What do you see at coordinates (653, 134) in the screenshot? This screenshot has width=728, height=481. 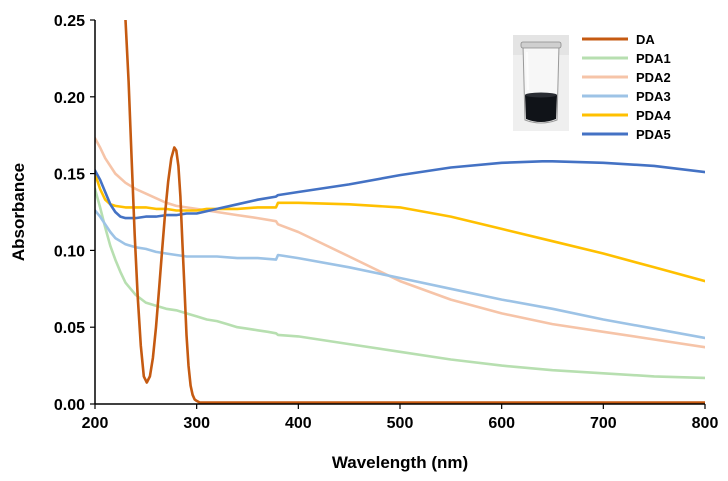 I see `legend-label-pda5: PDA5` at bounding box center [653, 134].